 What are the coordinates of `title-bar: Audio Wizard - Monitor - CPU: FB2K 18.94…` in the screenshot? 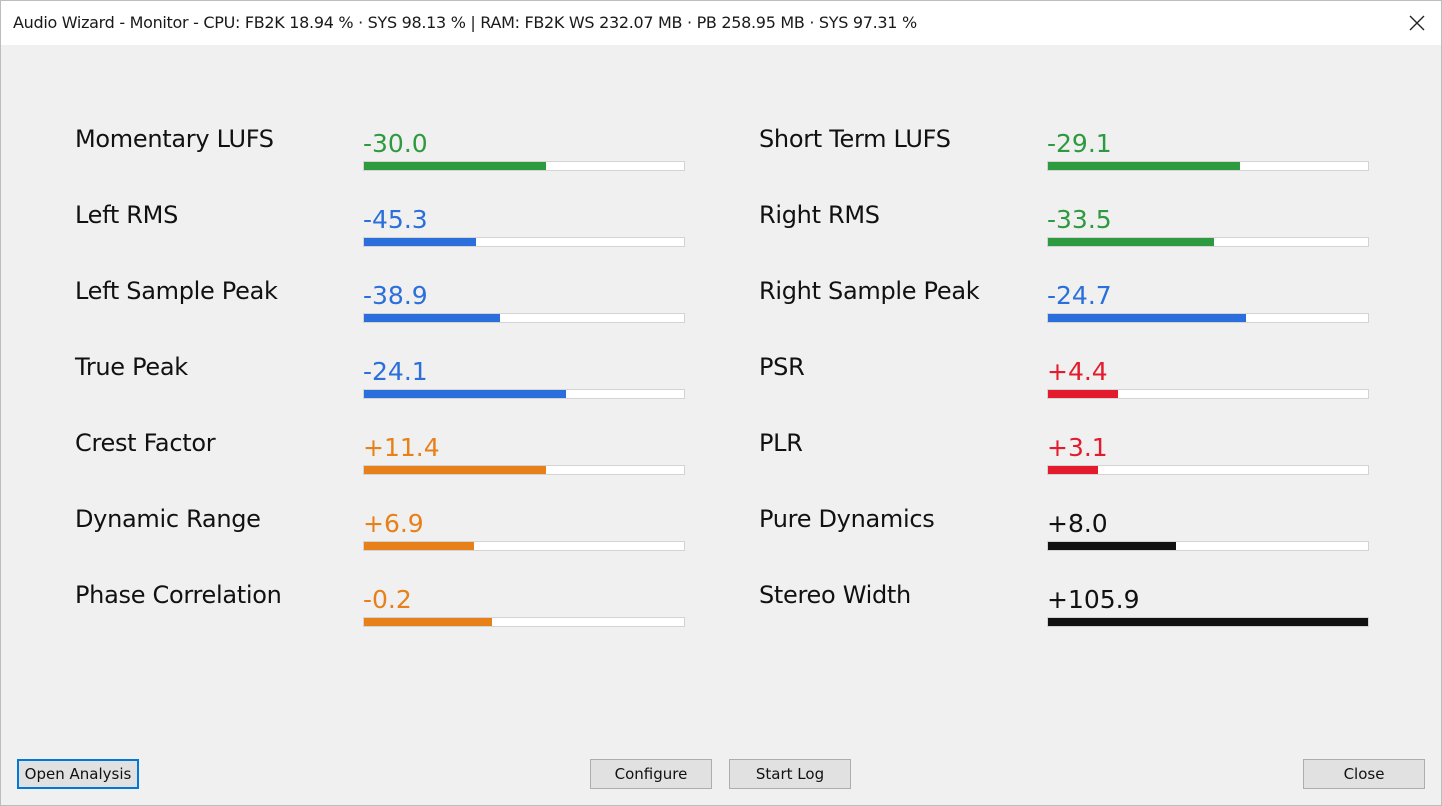 It's located at (721, 23).